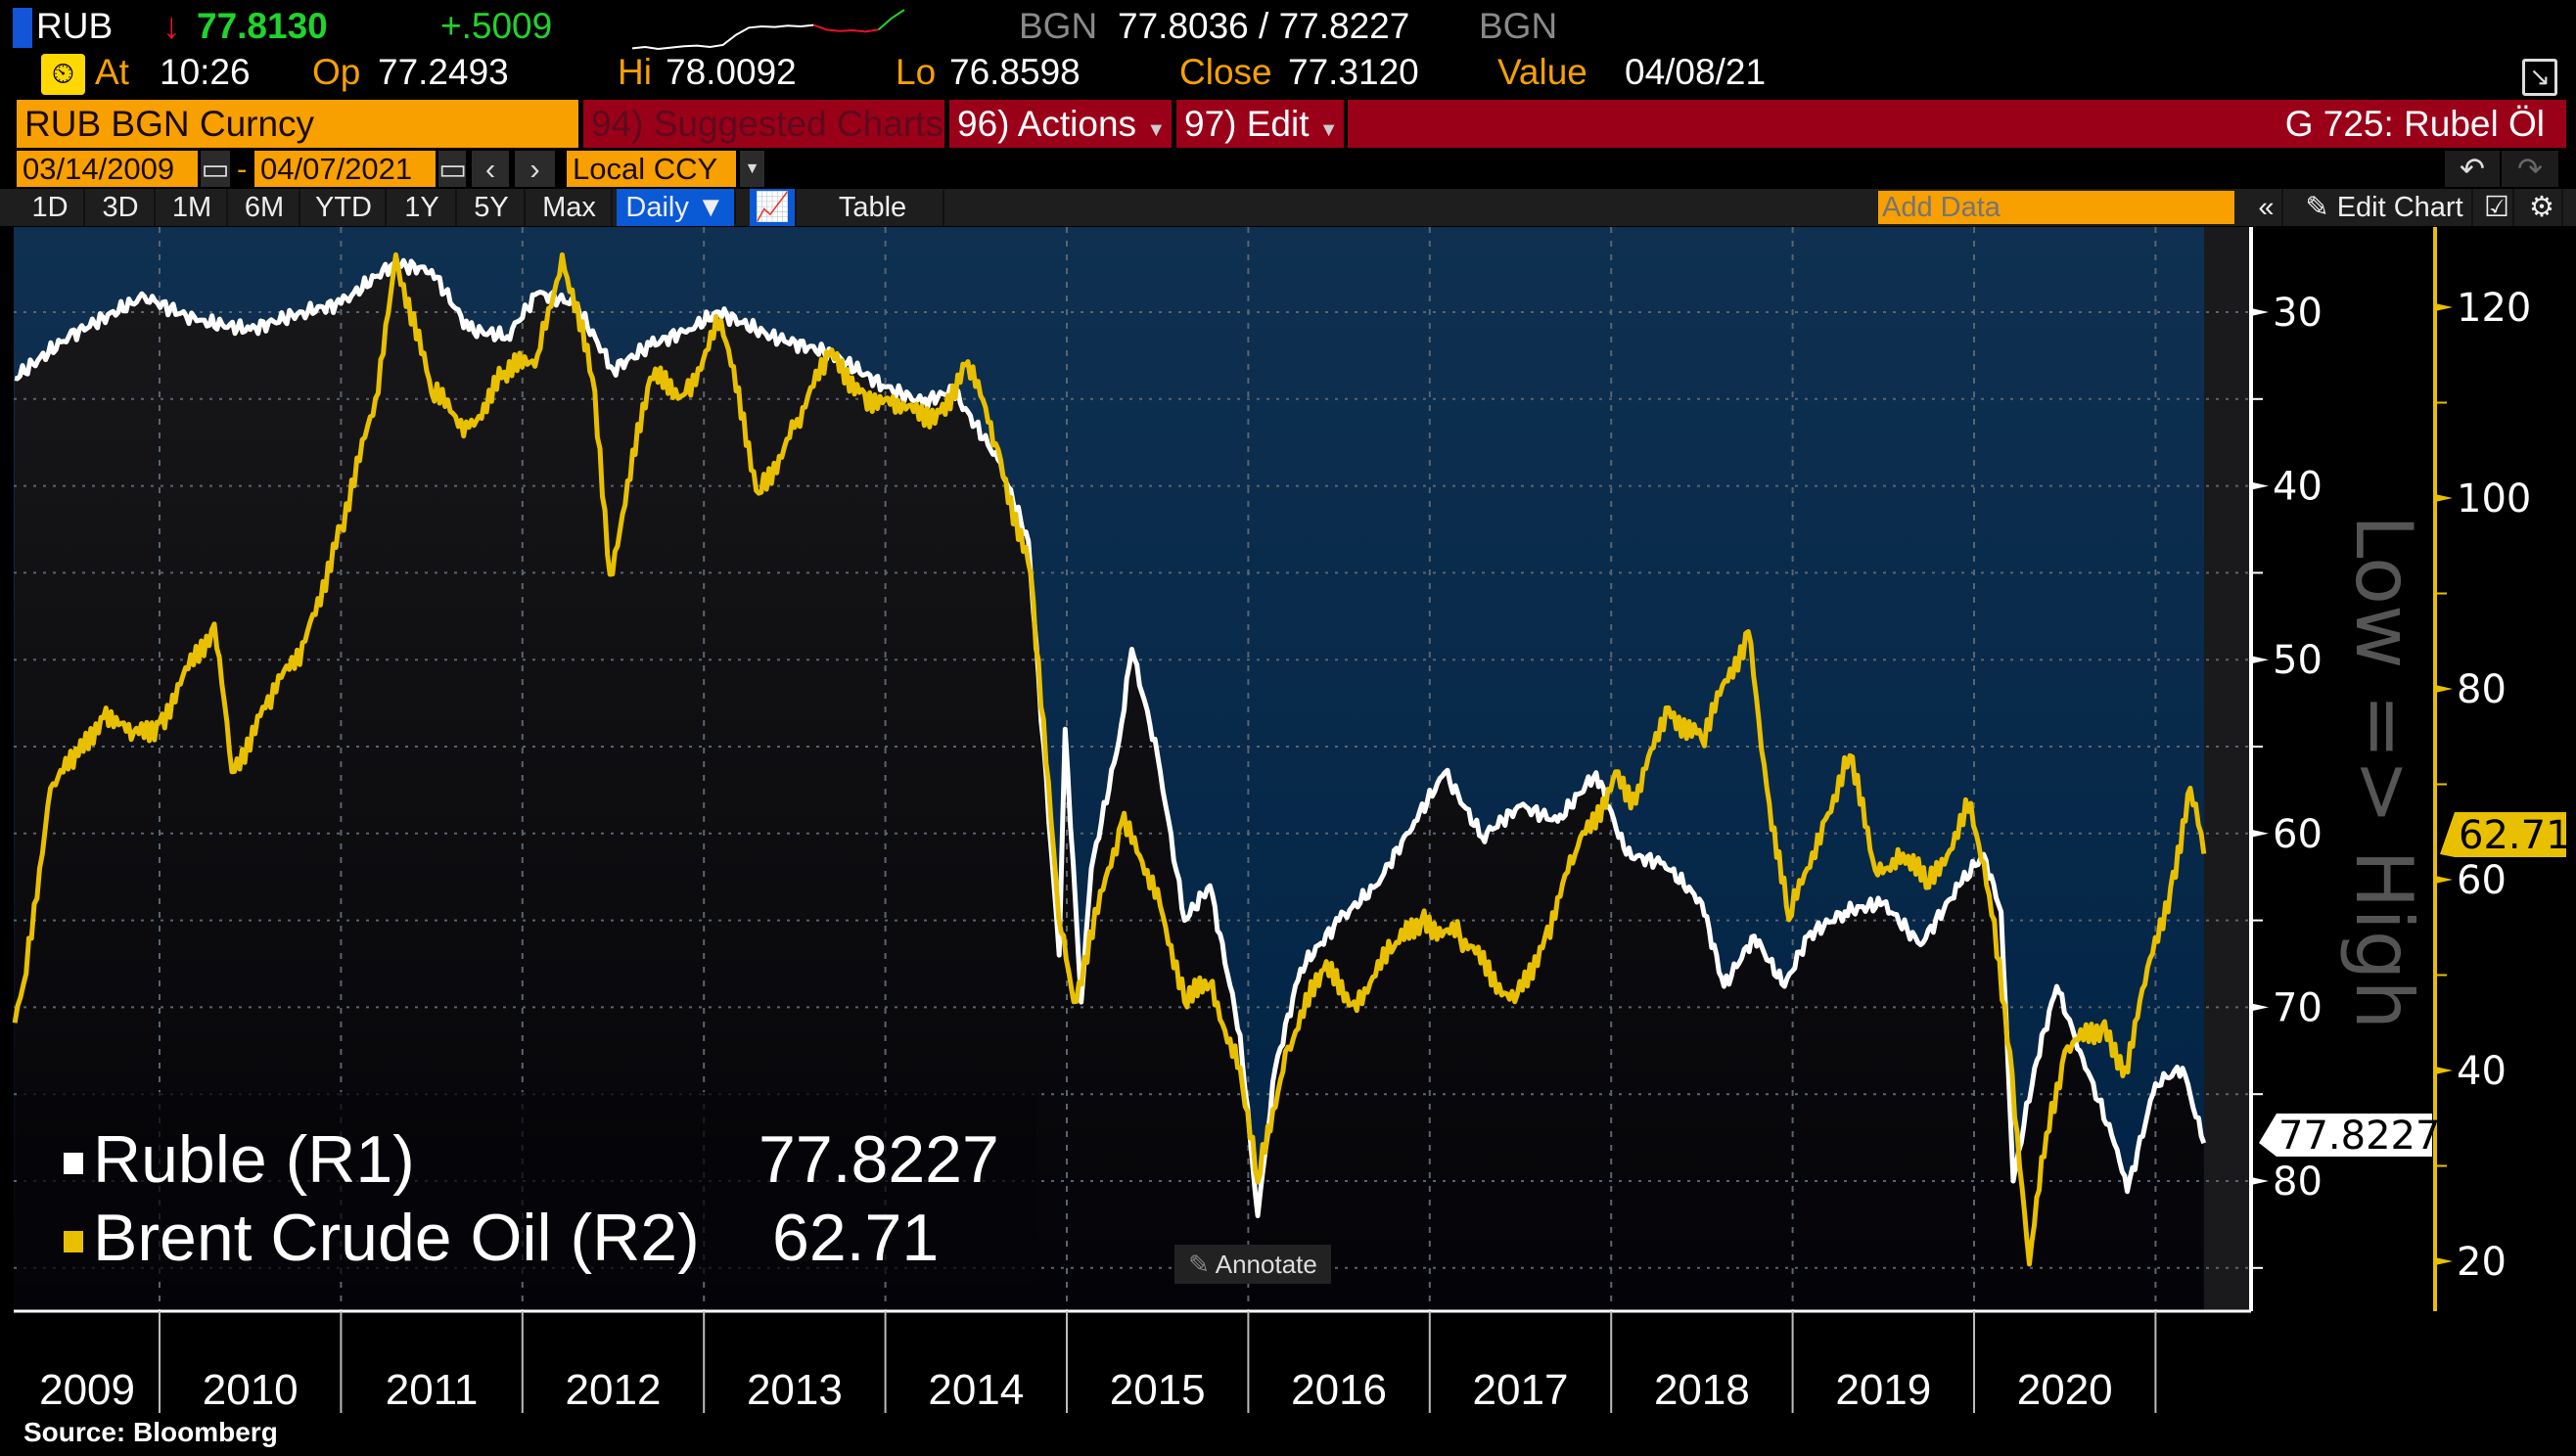 The width and height of the screenshot is (2576, 1456). What do you see at coordinates (2530, 169) in the screenshot?
I see `redo-icon: ↷` at bounding box center [2530, 169].